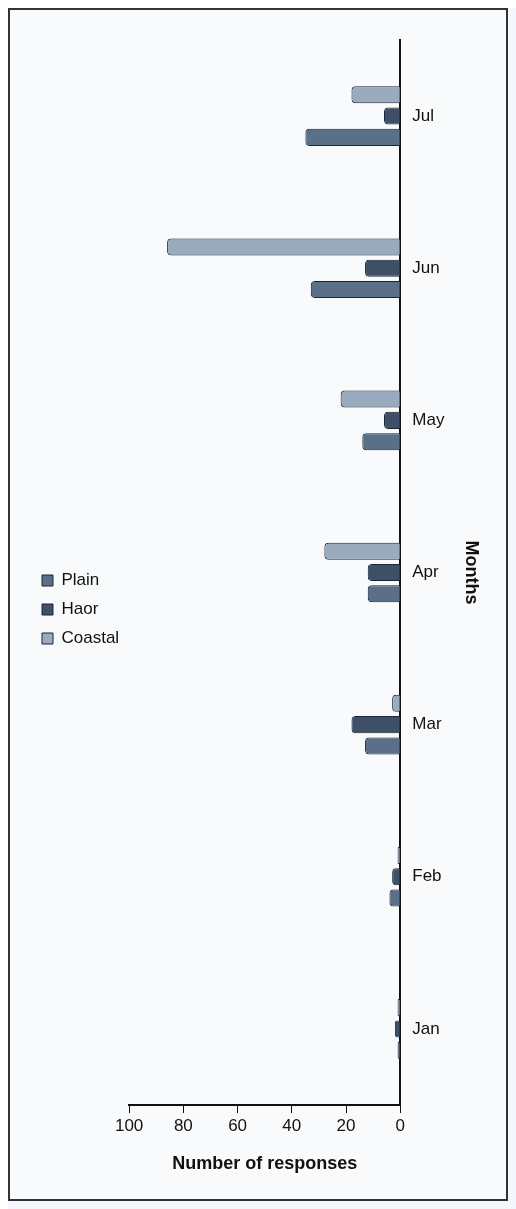 This screenshot has height=1209, width=516. What do you see at coordinates (238, 1125) in the screenshot?
I see `x-tick-label: 60` at bounding box center [238, 1125].